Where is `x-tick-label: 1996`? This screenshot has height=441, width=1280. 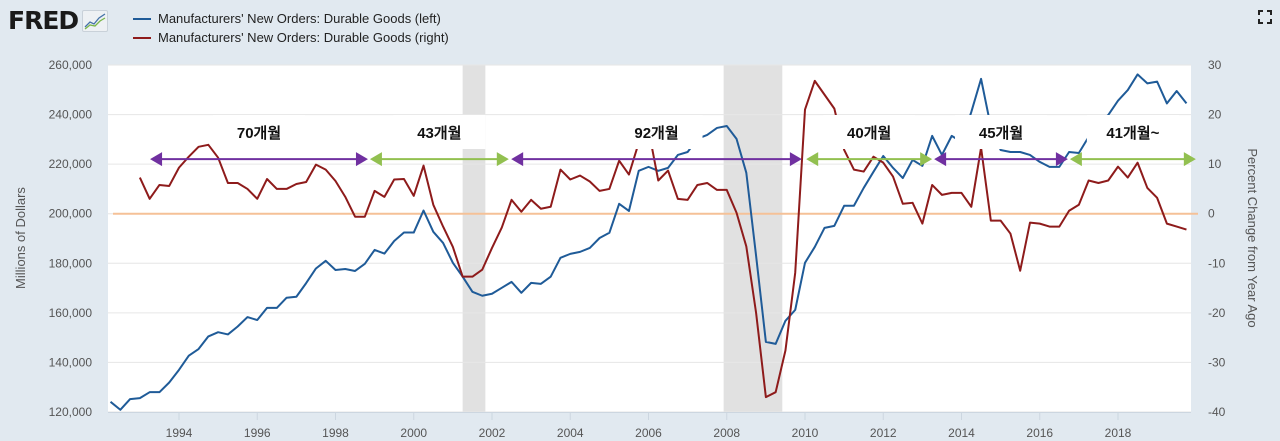 x-tick-label: 1996 is located at coordinates (257, 433).